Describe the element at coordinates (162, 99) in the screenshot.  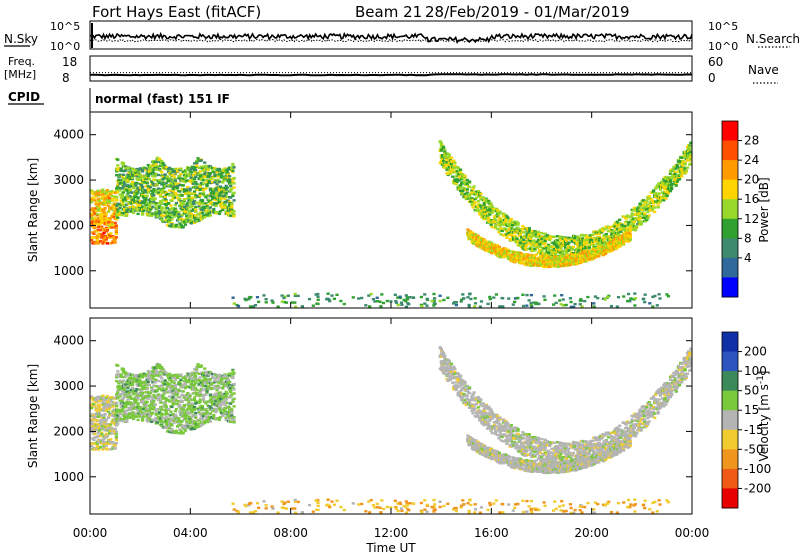
I see `cpid-value: normal (fast) 151 IF` at that location.